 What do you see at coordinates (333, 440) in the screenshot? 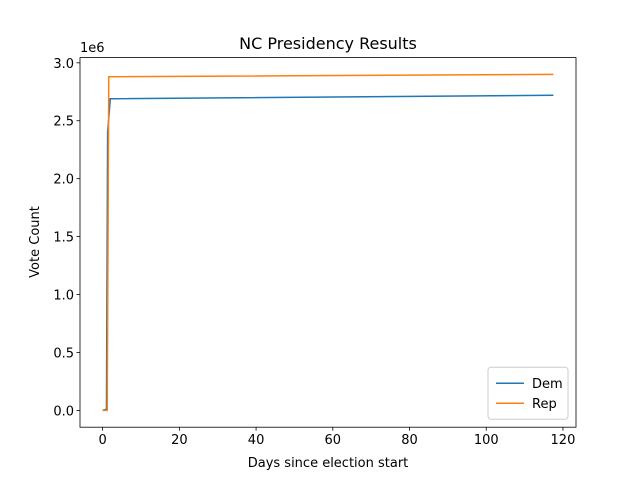
I see `x-tick-label: 60` at bounding box center [333, 440].